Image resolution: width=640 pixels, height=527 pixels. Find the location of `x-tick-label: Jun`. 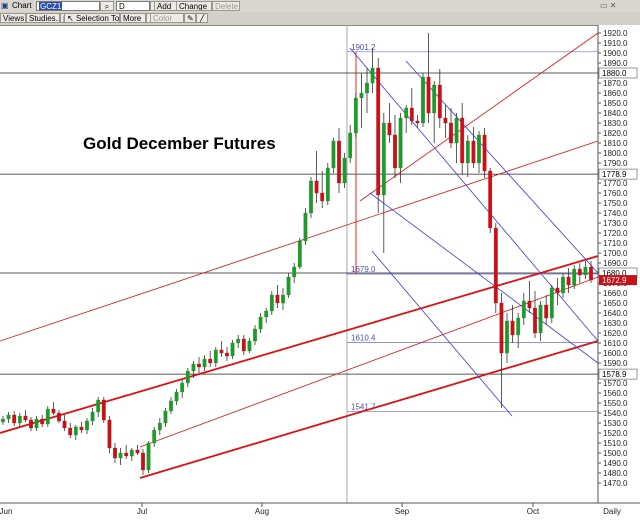

x-tick-label: Jun is located at coordinates (6, 511).